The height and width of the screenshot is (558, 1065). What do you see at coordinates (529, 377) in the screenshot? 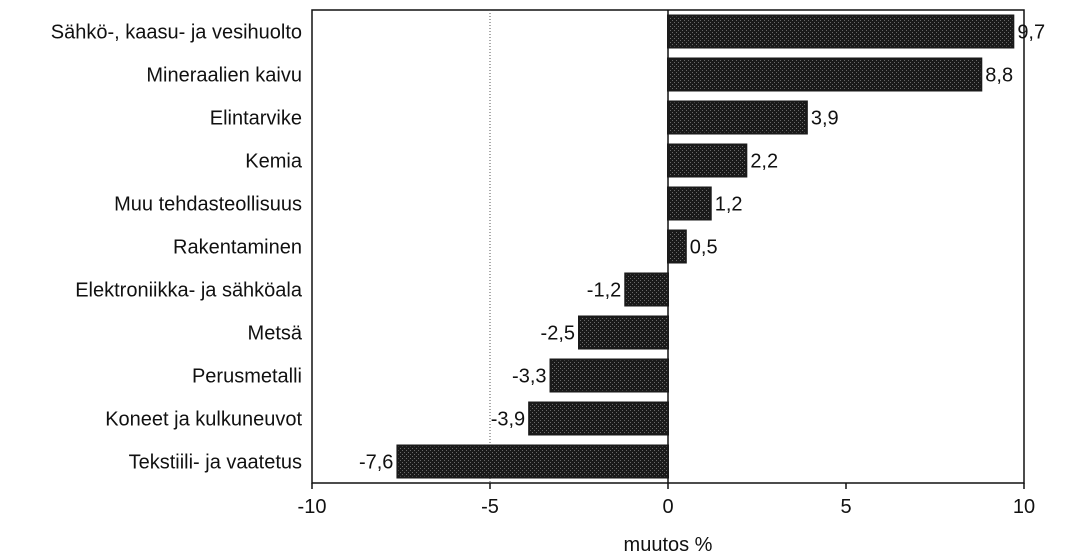
I see `data-label: -3,3` at bounding box center [529, 377].